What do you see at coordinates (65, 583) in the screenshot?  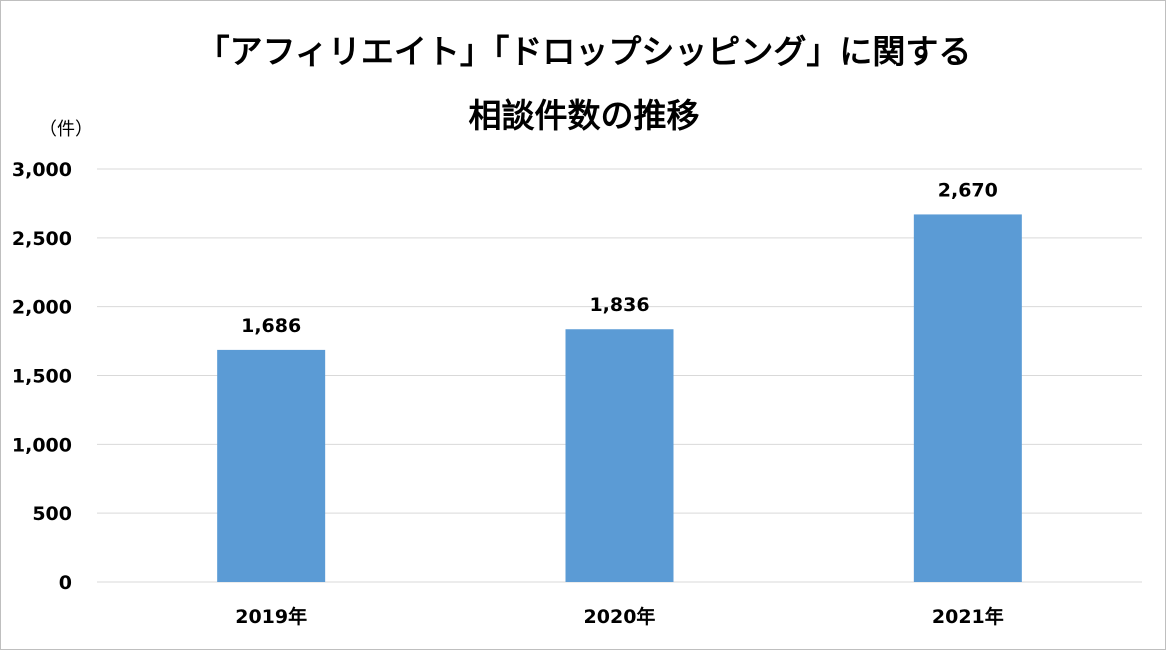 I see `y-tick-label: 0` at bounding box center [65, 583].